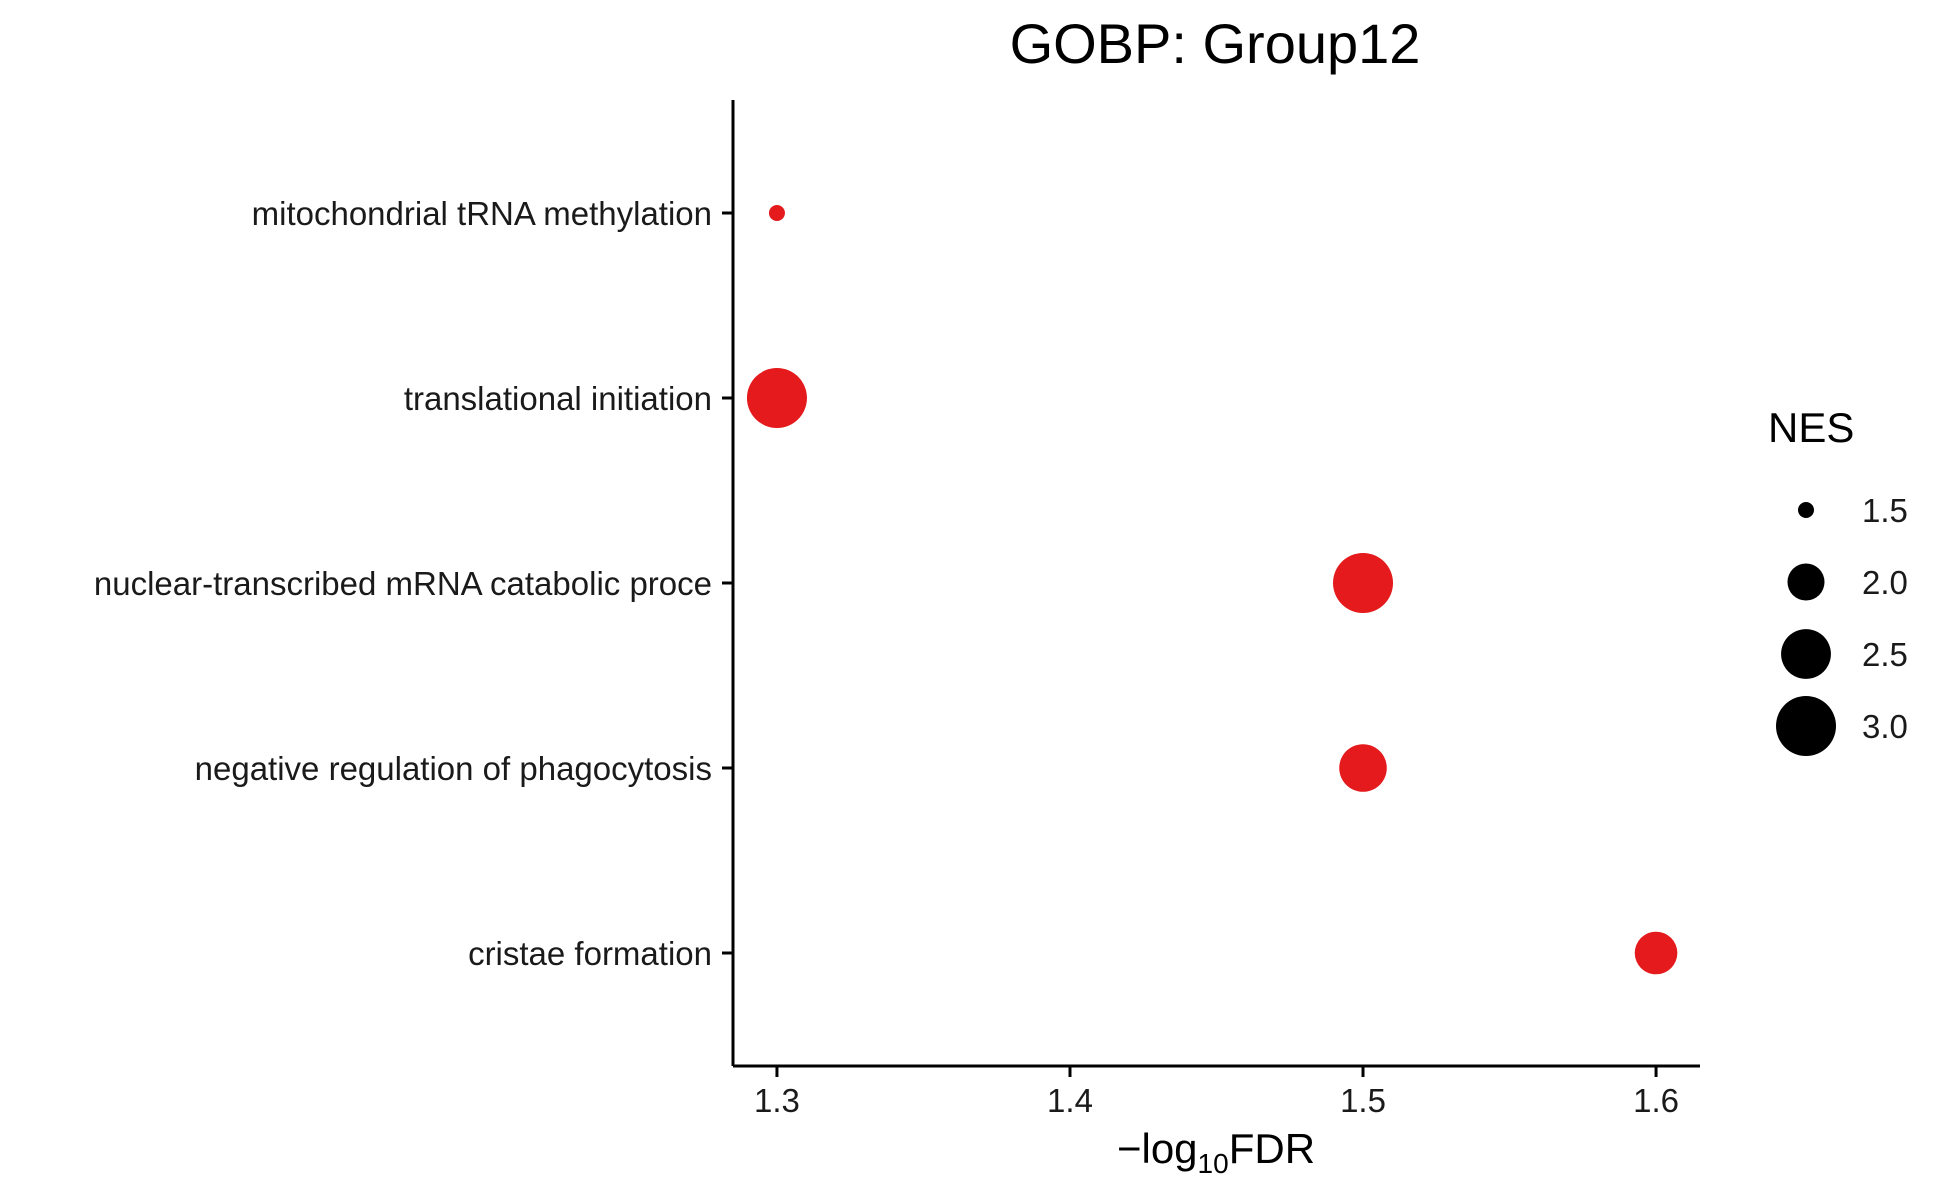 The image size is (1950, 1200). What do you see at coordinates (1157, 1148) in the screenshot?
I see `x-axis-title-prefix: −log` at bounding box center [1157, 1148].